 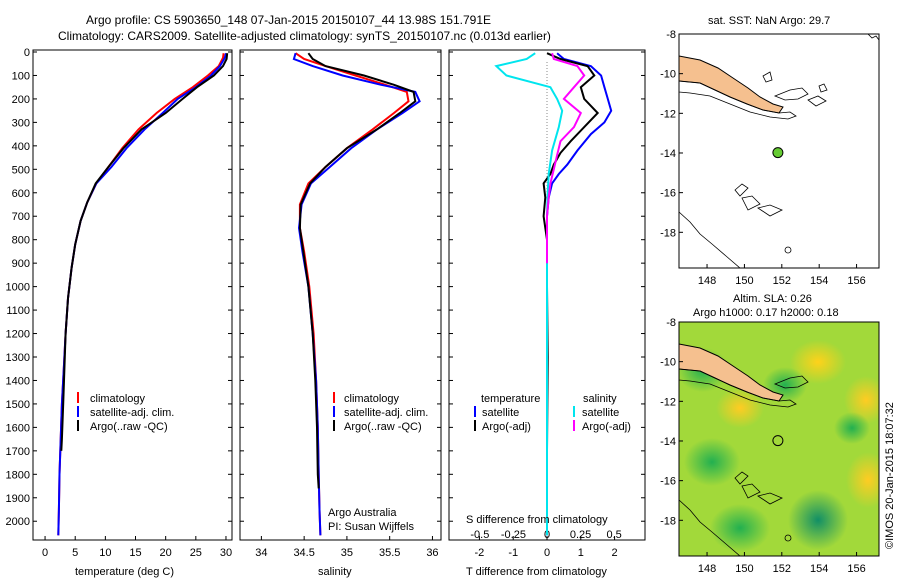 I want to click on s-difference-xlabel: S difference from climatology, so click(x=537, y=520).